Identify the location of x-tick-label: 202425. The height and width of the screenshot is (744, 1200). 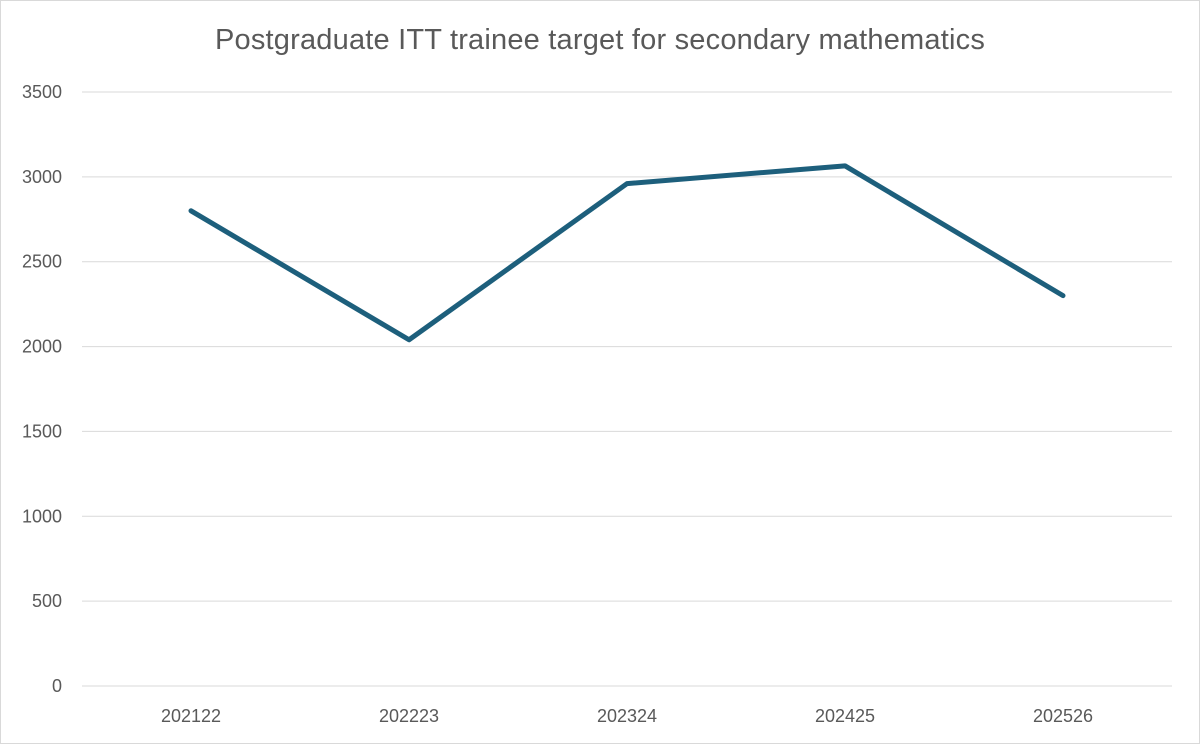
(845, 716).